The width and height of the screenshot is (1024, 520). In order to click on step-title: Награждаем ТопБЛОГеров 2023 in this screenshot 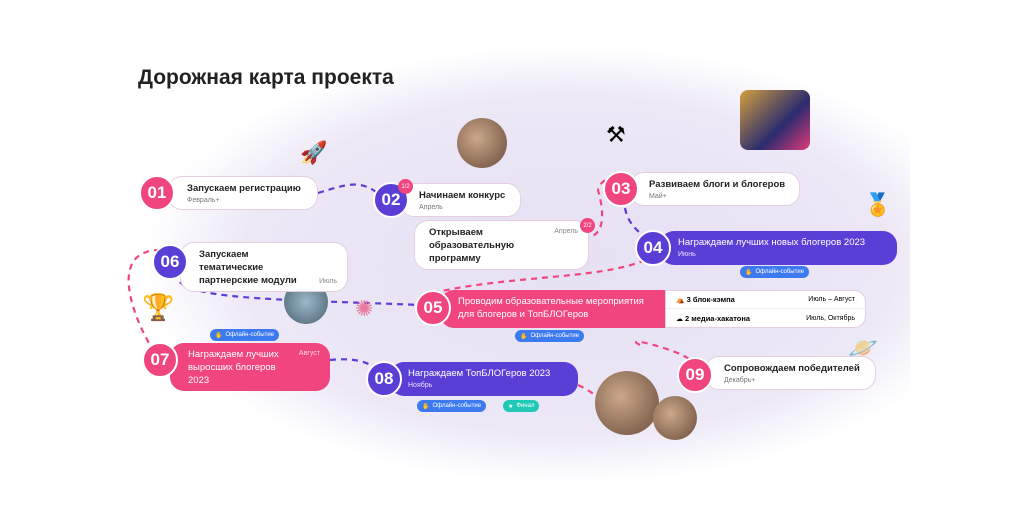, I will do `click(479, 373)`.